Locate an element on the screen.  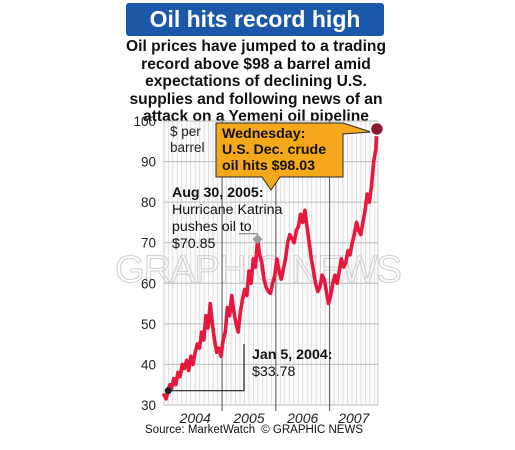
x-tick-label: 2006 is located at coordinates (302, 418).